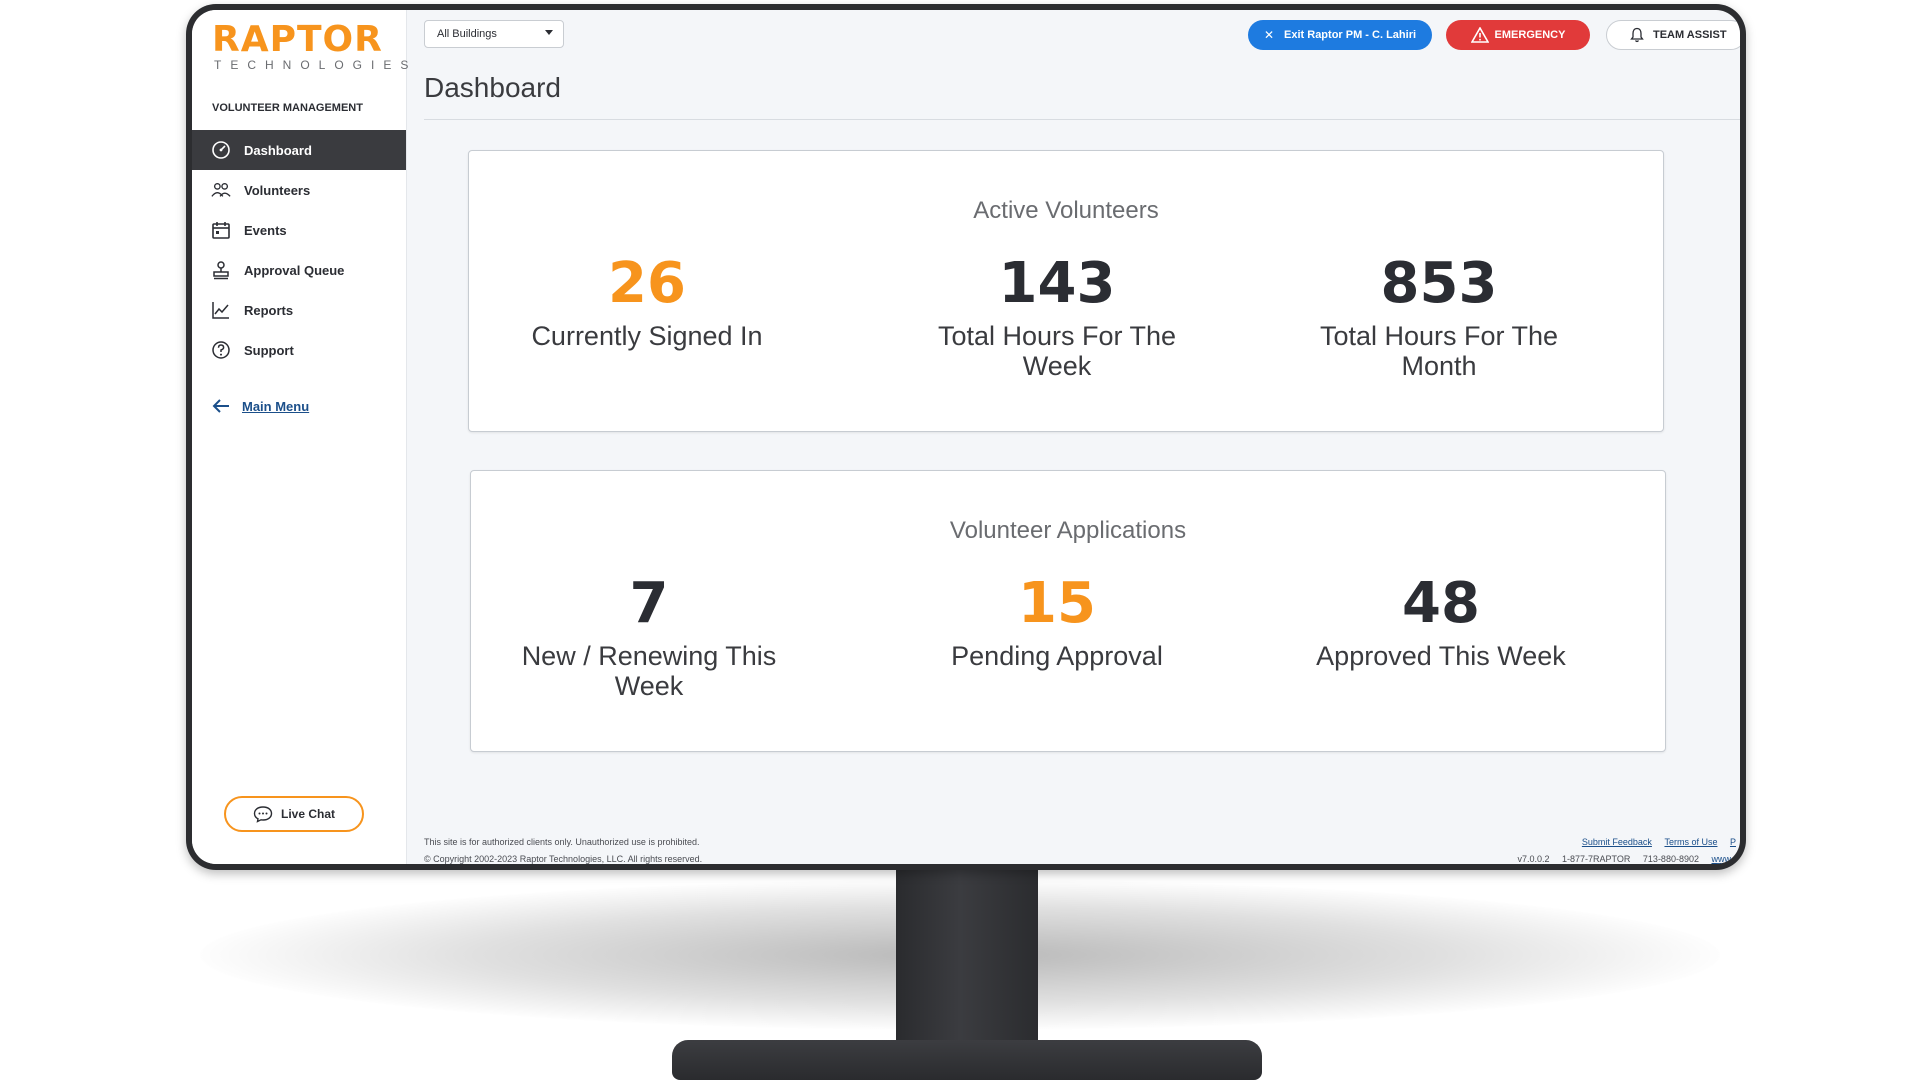 The width and height of the screenshot is (1920, 1080). I want to click on stat-label: Approved This Week, so click(1441, 656).